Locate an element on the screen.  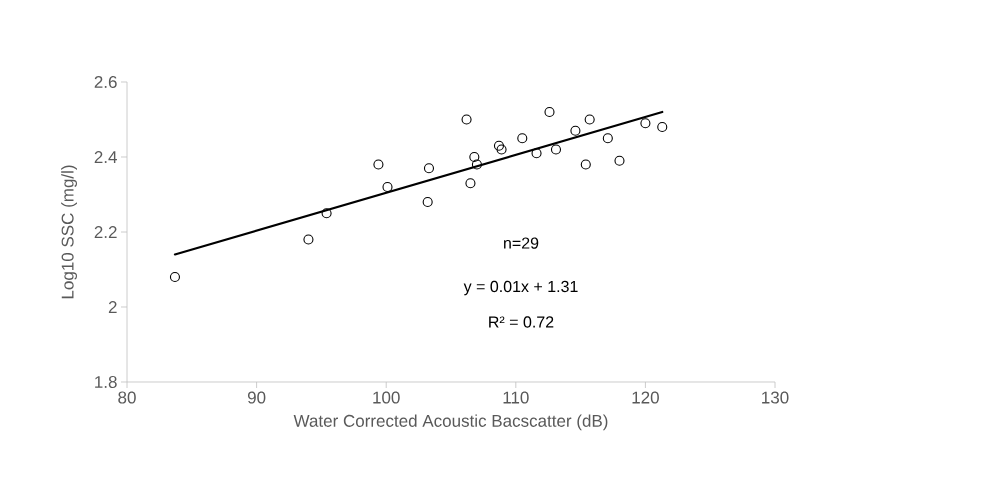
x-tick-label: 110 is located at coordinates (516, 397).